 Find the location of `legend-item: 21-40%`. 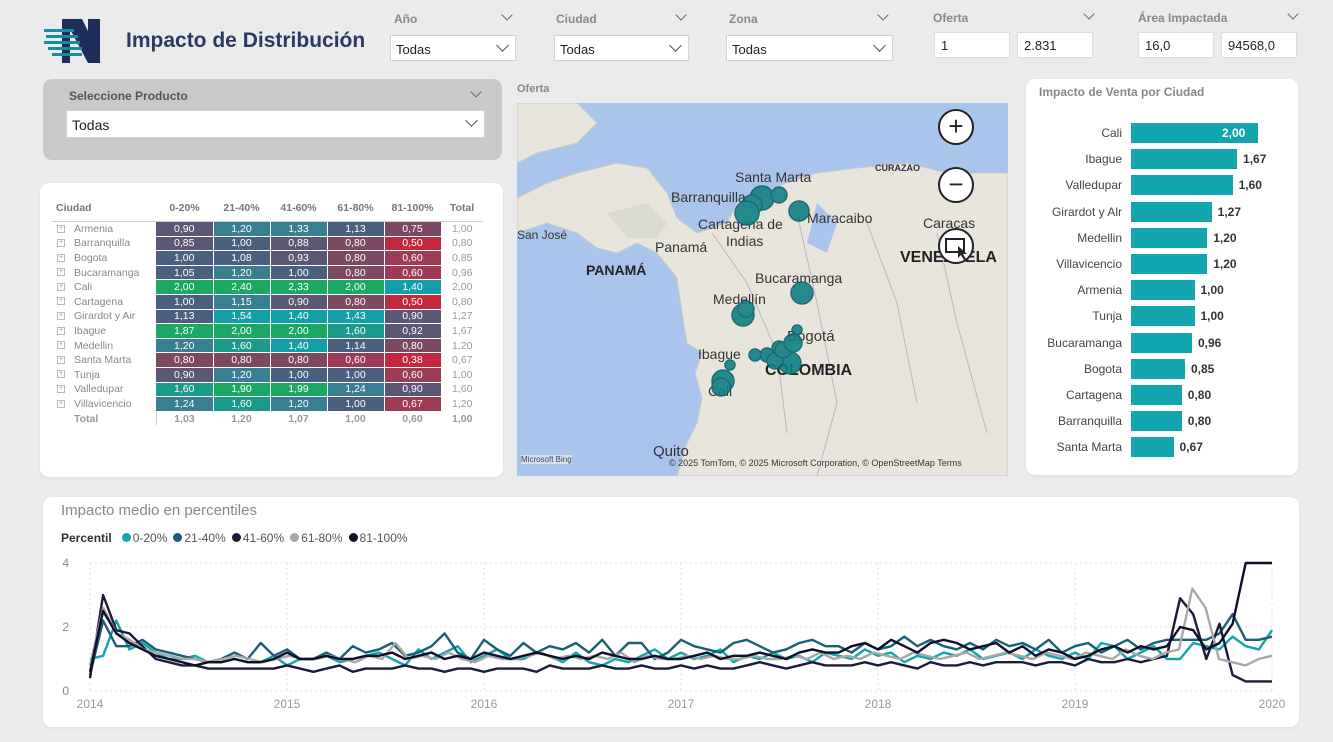

legend-item: 21-40% is located at coordinates (205, 538).